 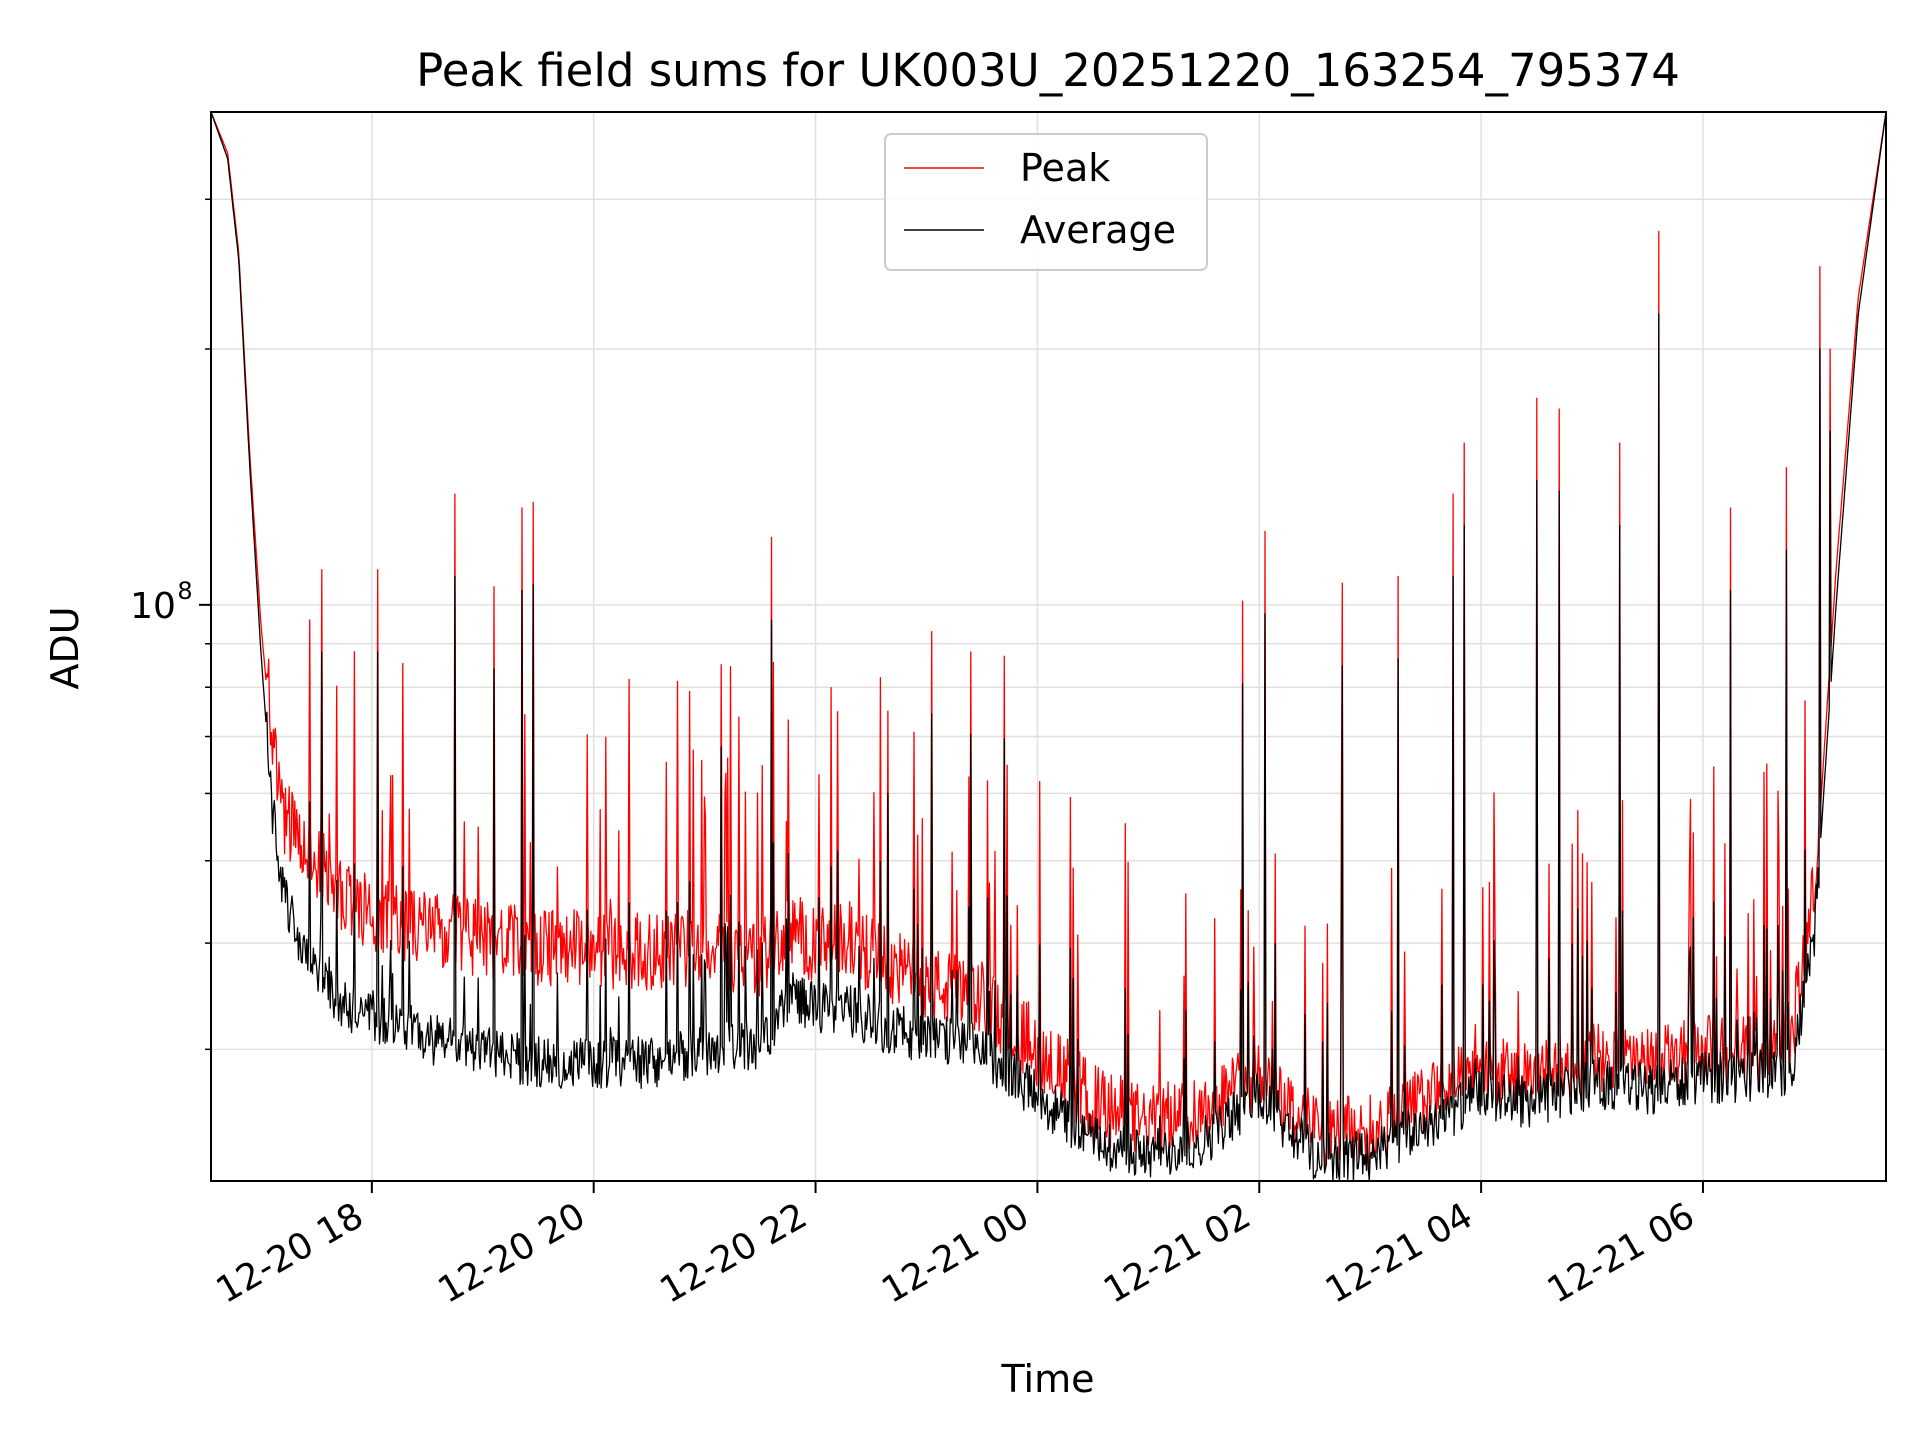 What do you see at coordinates (184, 591) in the screenshot?
I see `y-tick-label-exponent: 8` at bounding box center [184, 591].